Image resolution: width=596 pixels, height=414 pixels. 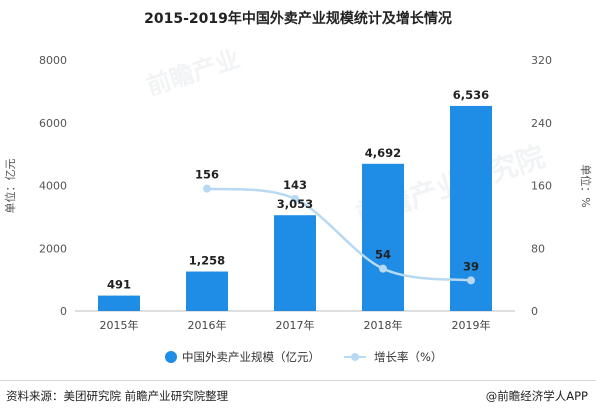 I want to click on y2-tick-label: 80, so click(x=538, y=248).